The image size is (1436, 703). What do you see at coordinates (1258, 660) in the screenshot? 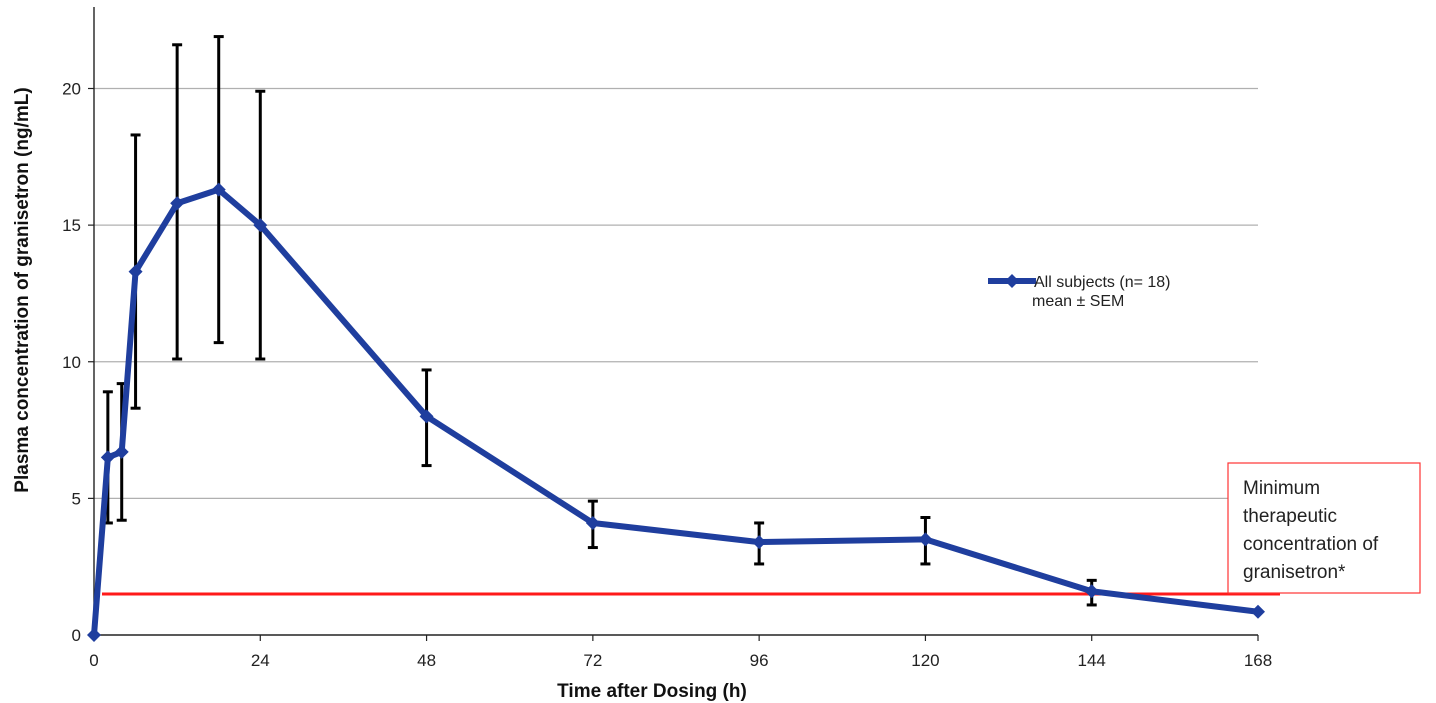
I see `x-tick-label: 168` at bounding box center [1258, 660].